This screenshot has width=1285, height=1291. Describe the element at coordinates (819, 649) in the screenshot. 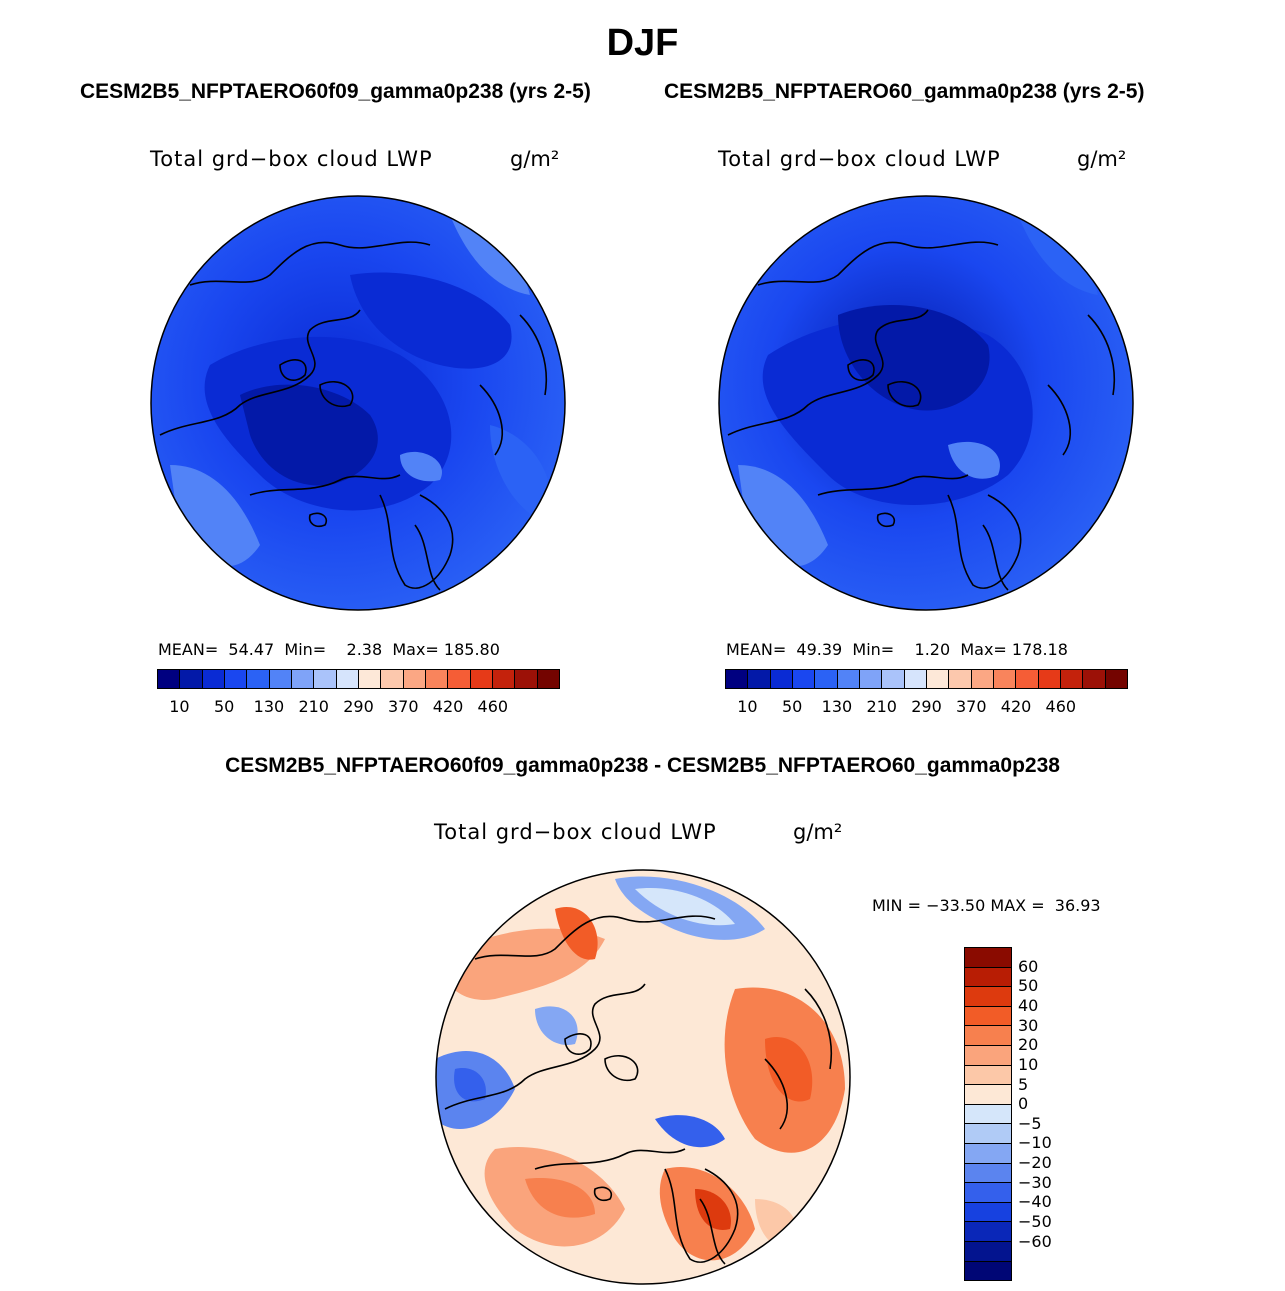

I see `right-mean-value: 49.39` at that location.